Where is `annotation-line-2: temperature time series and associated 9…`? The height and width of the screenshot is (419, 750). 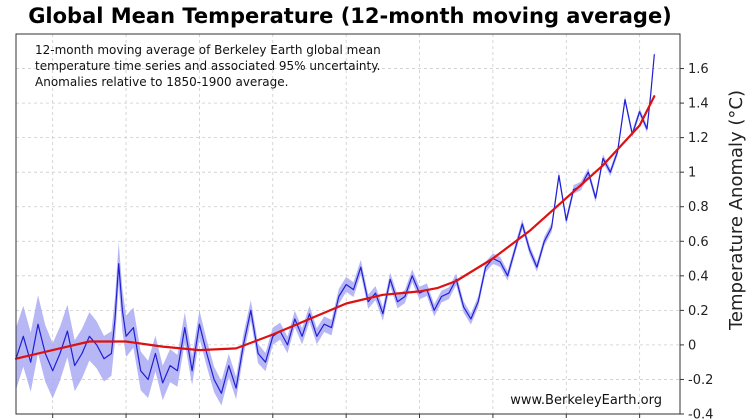
annotation-line-2: temperature time series and associated 9… is located at coordinates (207, 66).